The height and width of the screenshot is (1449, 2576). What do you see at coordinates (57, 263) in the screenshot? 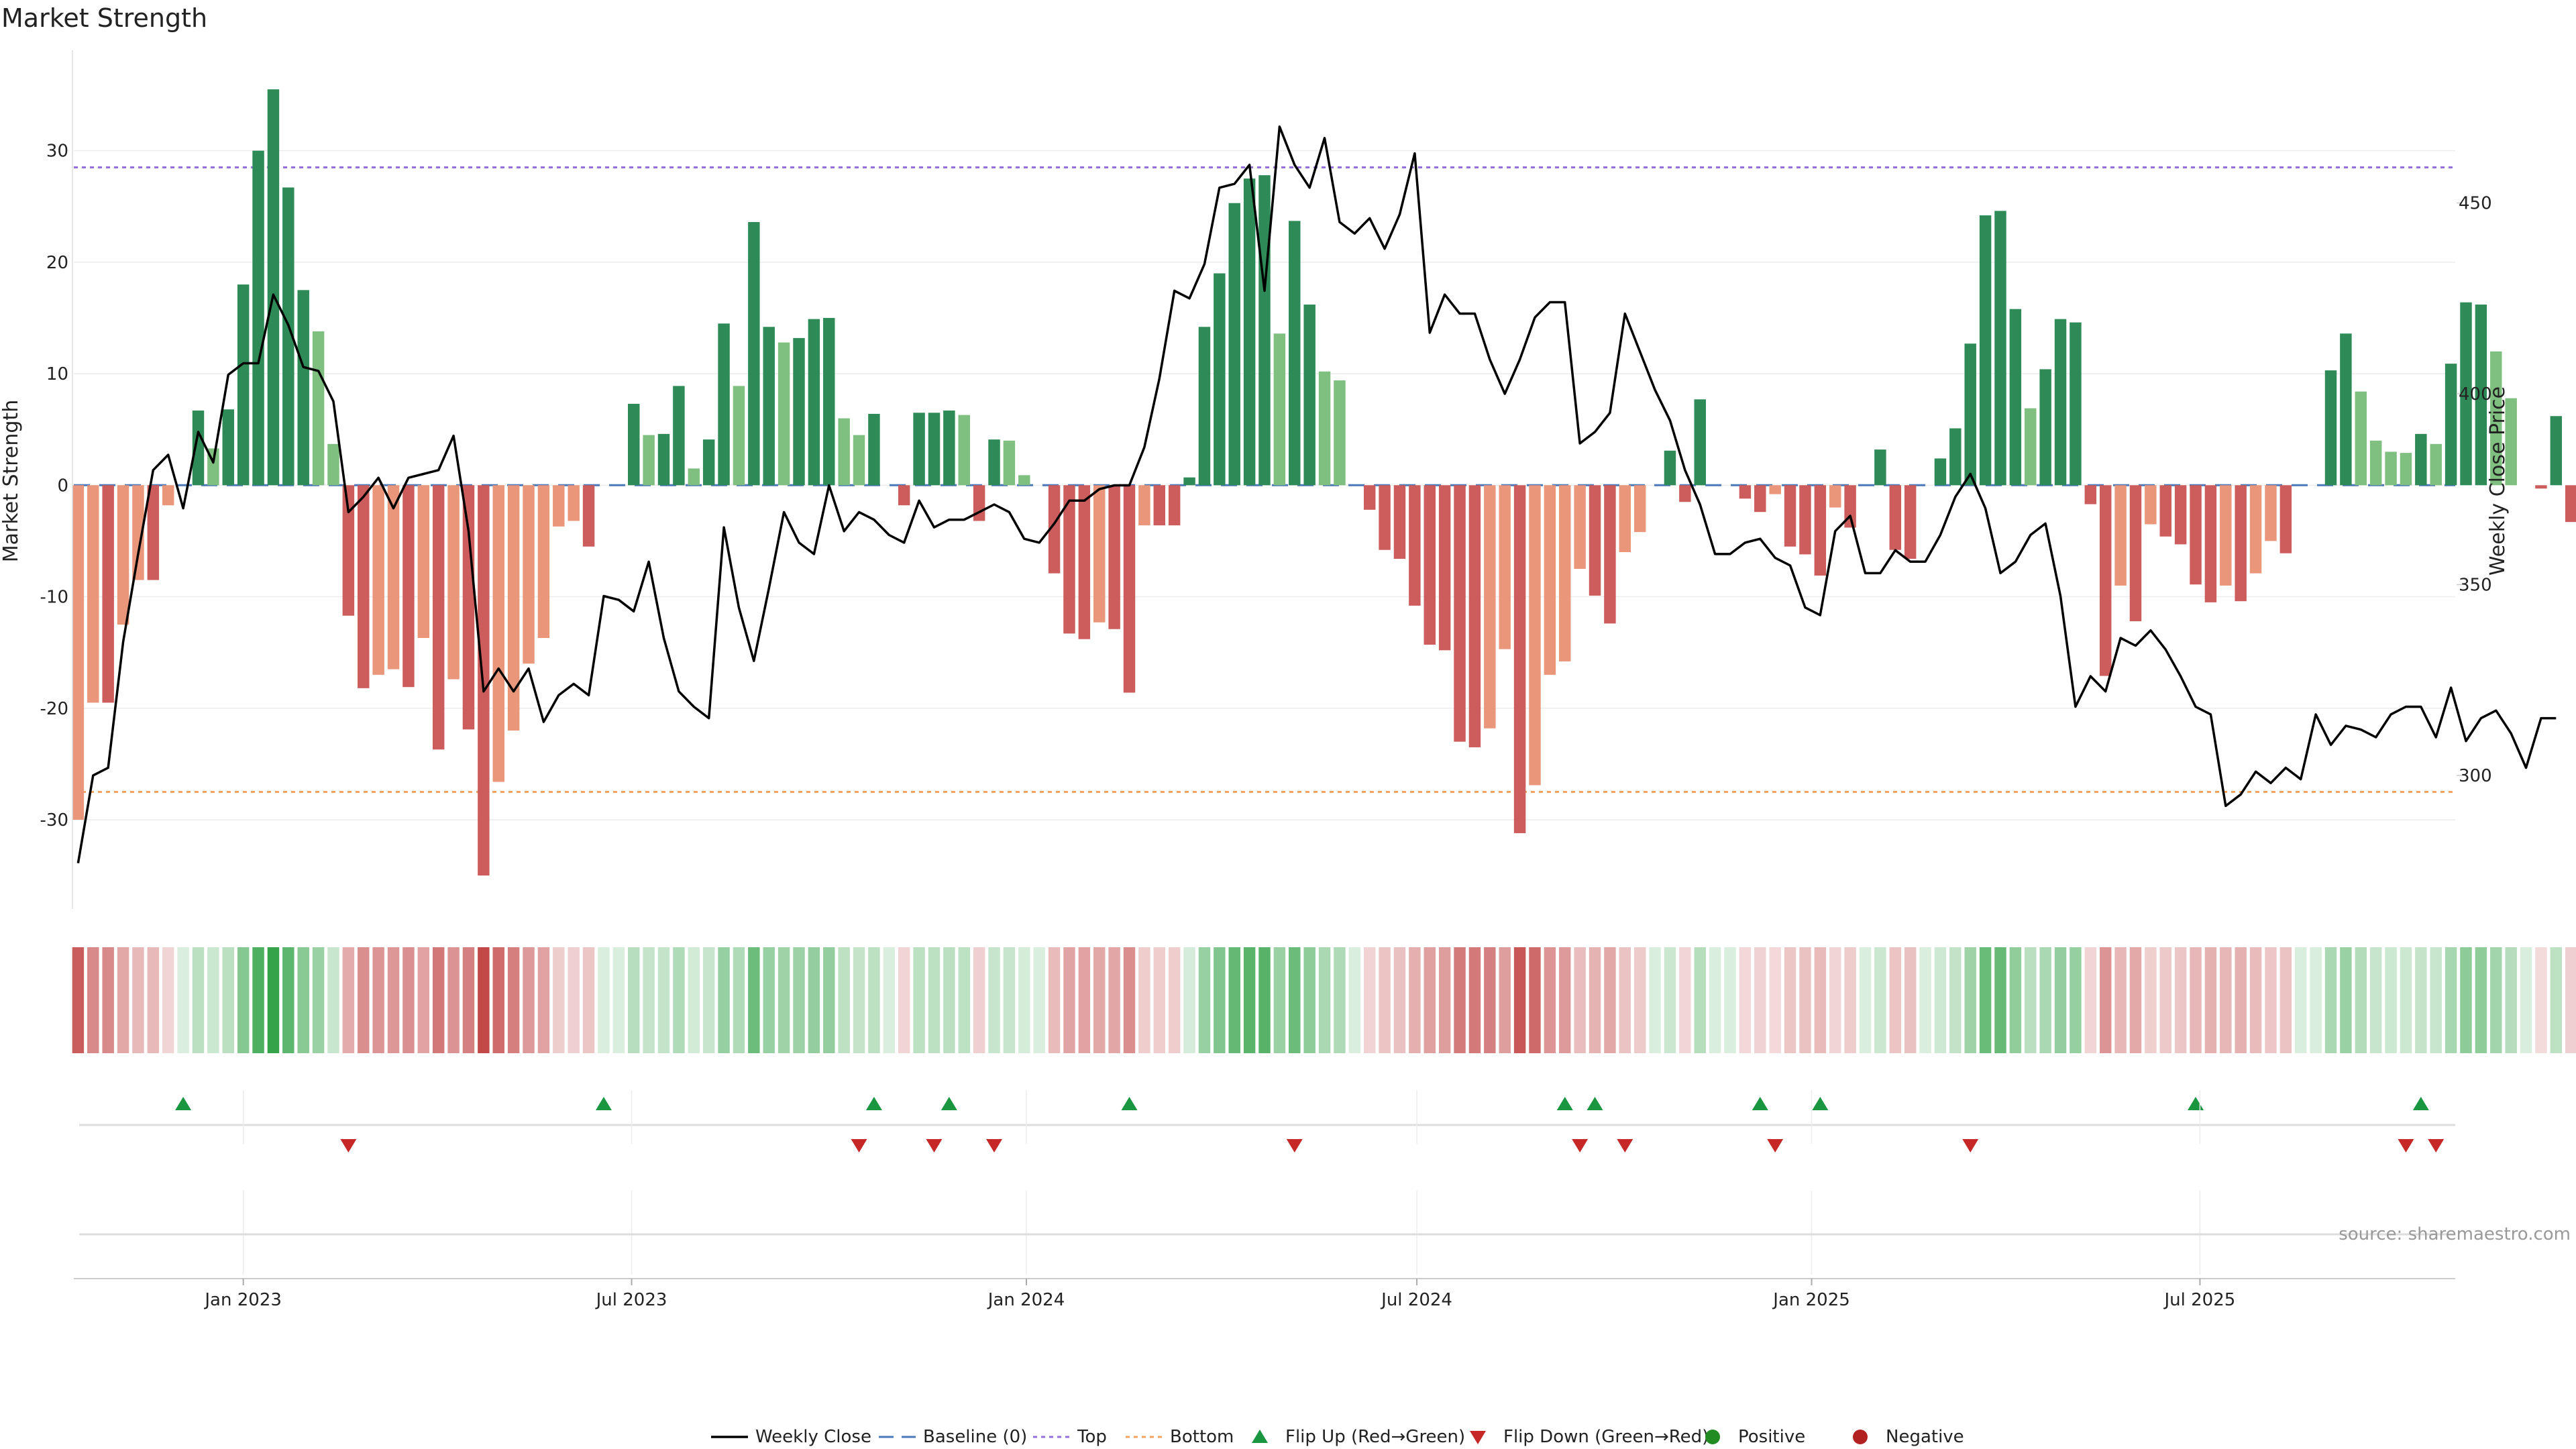
I see `y-left-tick-label: 20` at bounding box center [57, 263].